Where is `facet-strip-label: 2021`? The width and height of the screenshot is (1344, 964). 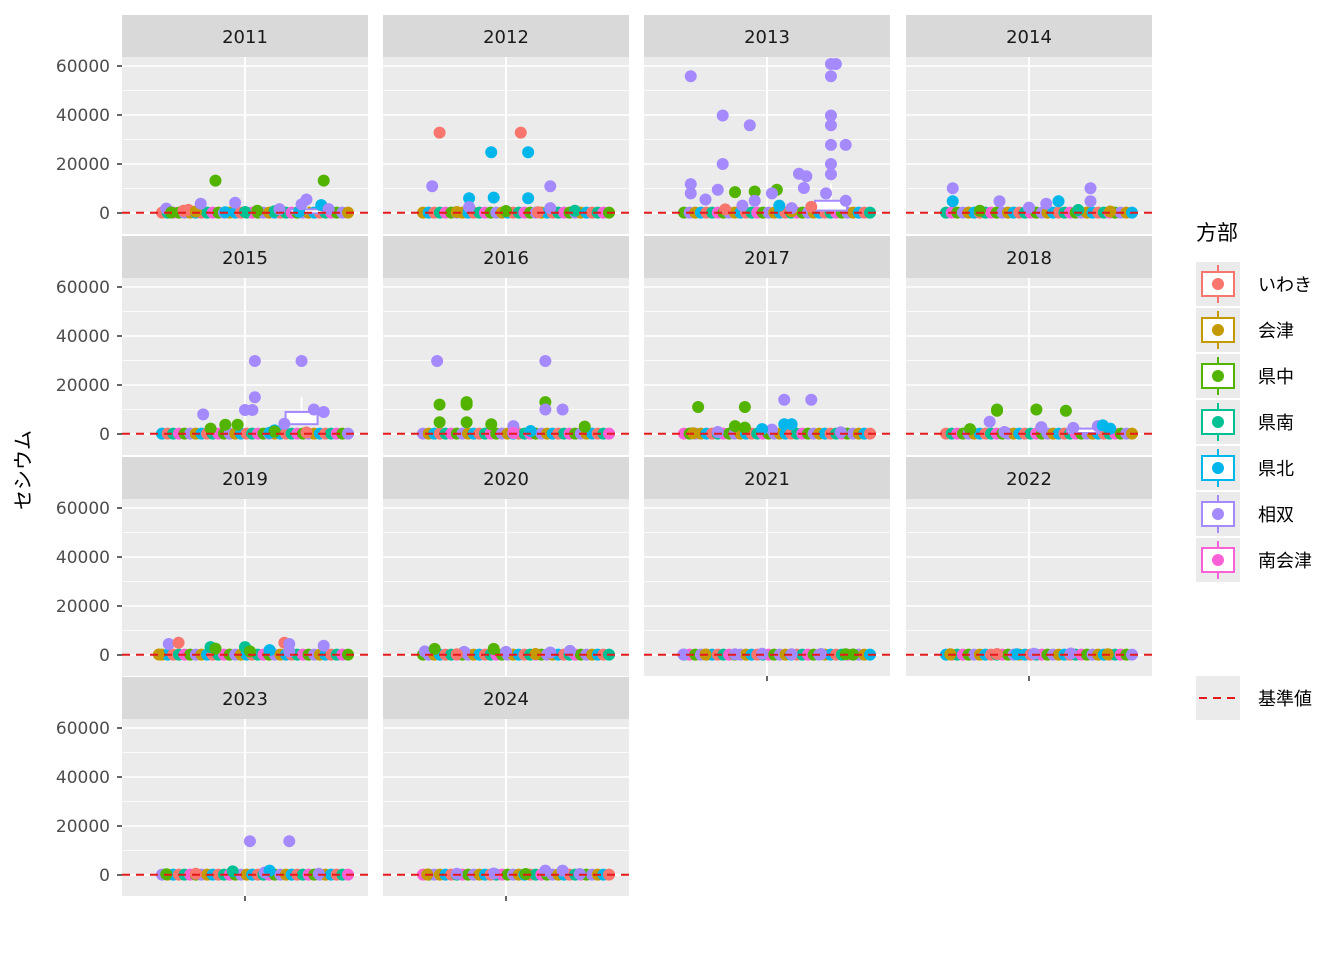
facet-strip-label: 2021 is located at coordinates (767, 479).